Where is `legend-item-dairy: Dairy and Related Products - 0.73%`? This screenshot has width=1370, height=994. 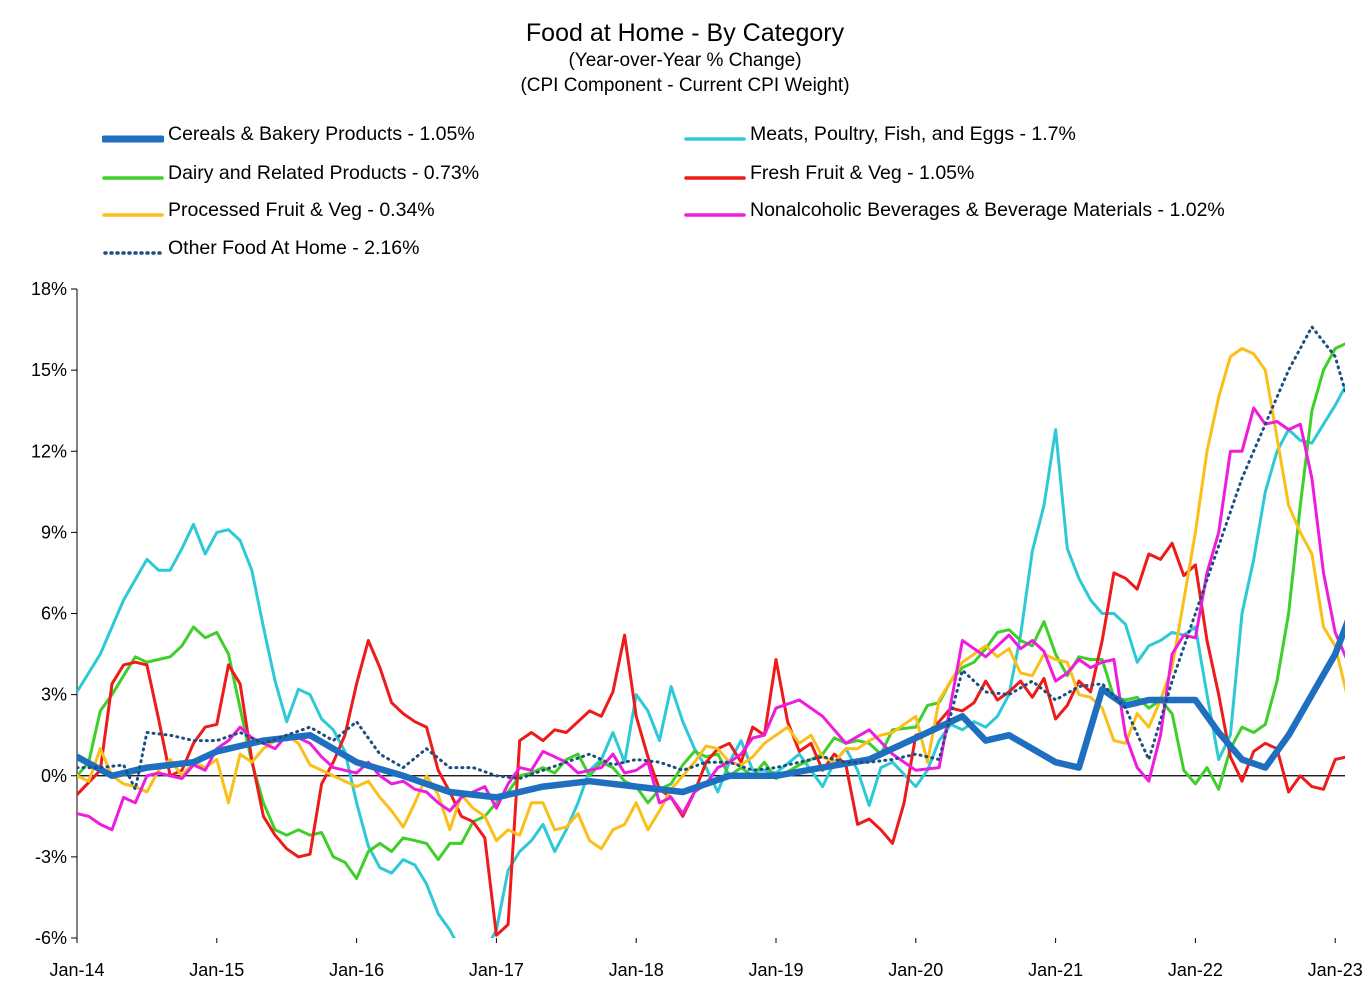
legend-item-dairy: Dairy and Related Products - 0.73% is located at coordinates (290, 173).